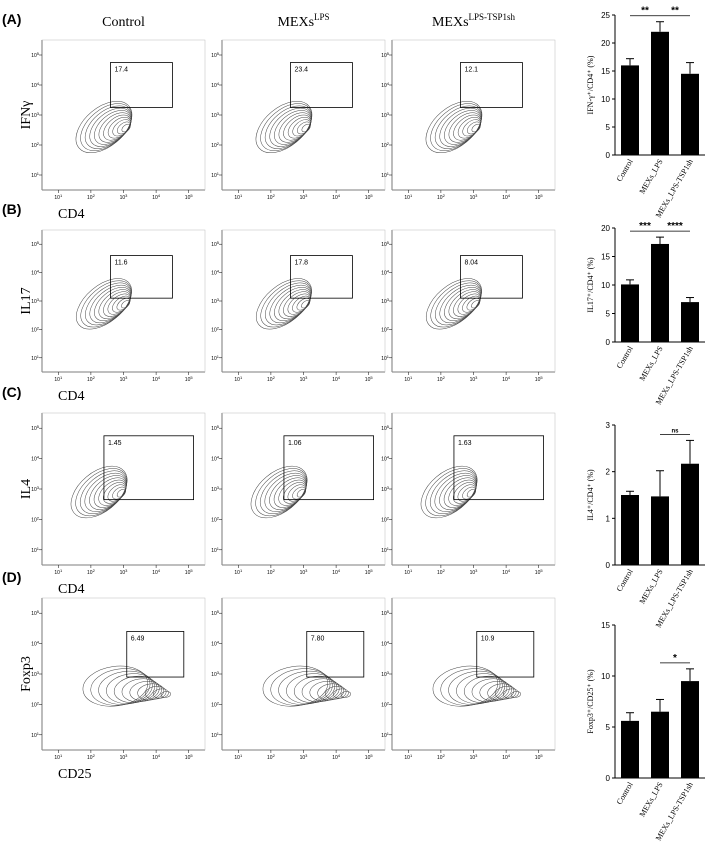  Describe the element at coordinates (138, 638) in the screenshot. I see `gate-percentage: 6.49` at that location.